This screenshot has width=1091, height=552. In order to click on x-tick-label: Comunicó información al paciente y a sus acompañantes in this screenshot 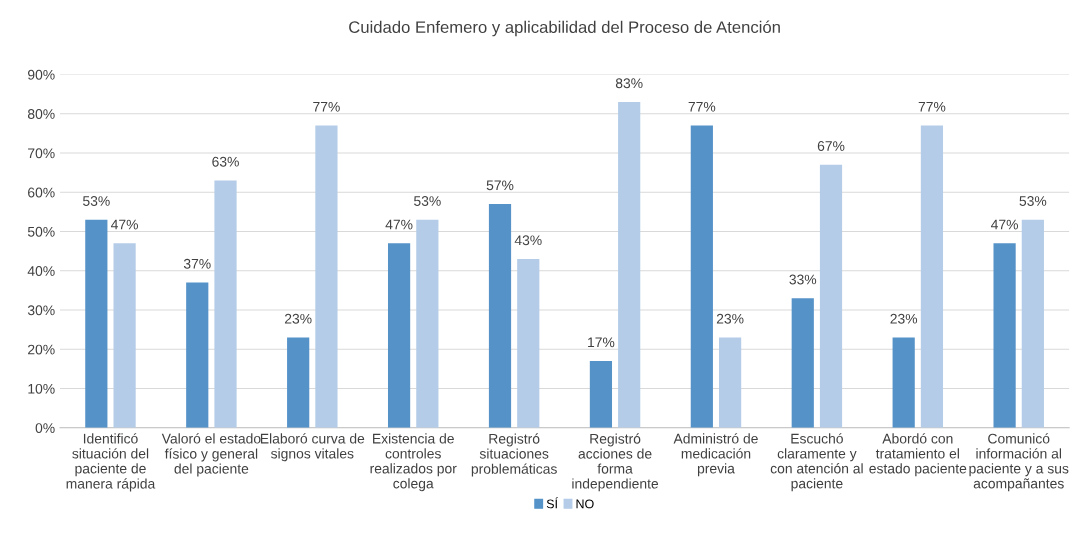, I will do `click(1019, 462)`.